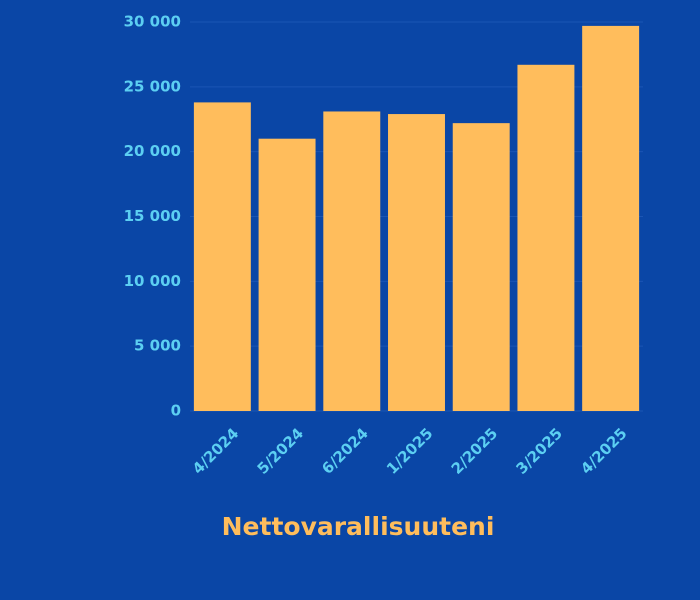 The width and height of the screenshot is (700, 600). What do you see at coordinates (152, 22) in the screenshot?
I see `y-tick-label: 30 000` at bounding box center [152, 22].